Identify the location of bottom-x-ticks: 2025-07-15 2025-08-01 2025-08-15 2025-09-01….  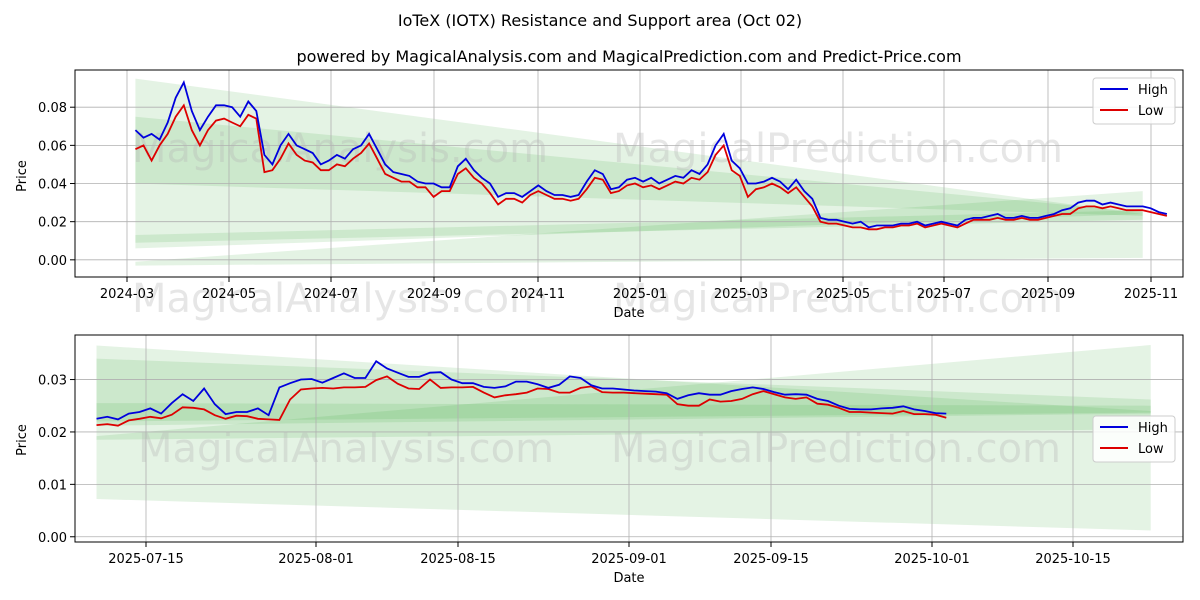
(609, 554).